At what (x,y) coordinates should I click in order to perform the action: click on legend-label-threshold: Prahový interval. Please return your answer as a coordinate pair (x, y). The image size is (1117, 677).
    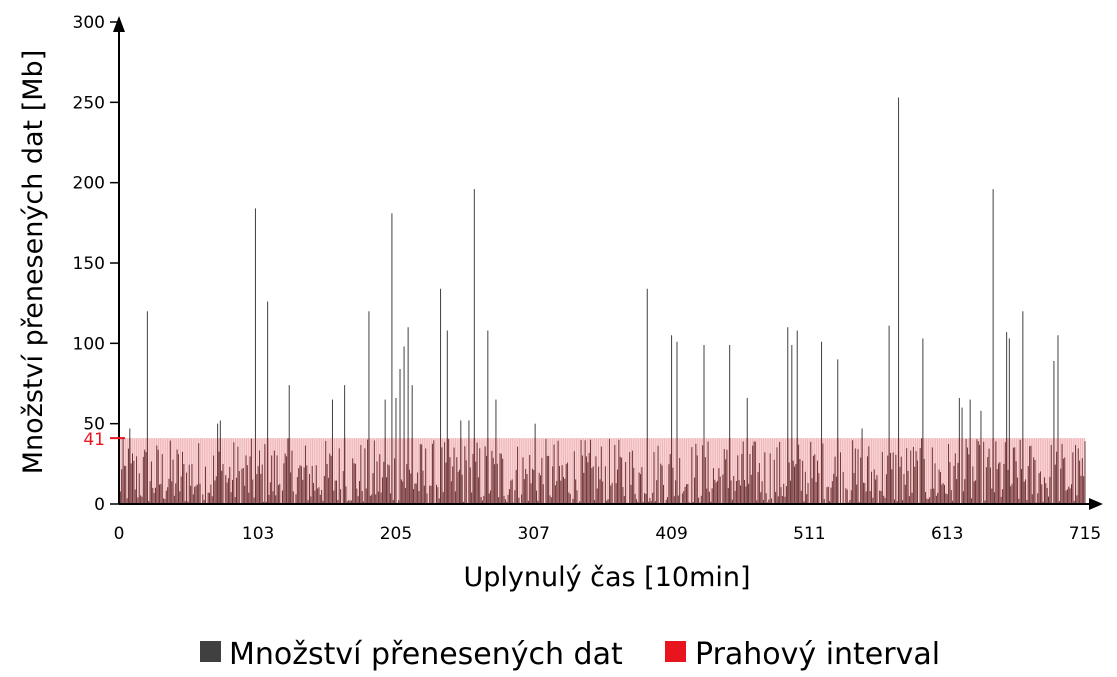
    Looking at the image, I should click on (817, 654).